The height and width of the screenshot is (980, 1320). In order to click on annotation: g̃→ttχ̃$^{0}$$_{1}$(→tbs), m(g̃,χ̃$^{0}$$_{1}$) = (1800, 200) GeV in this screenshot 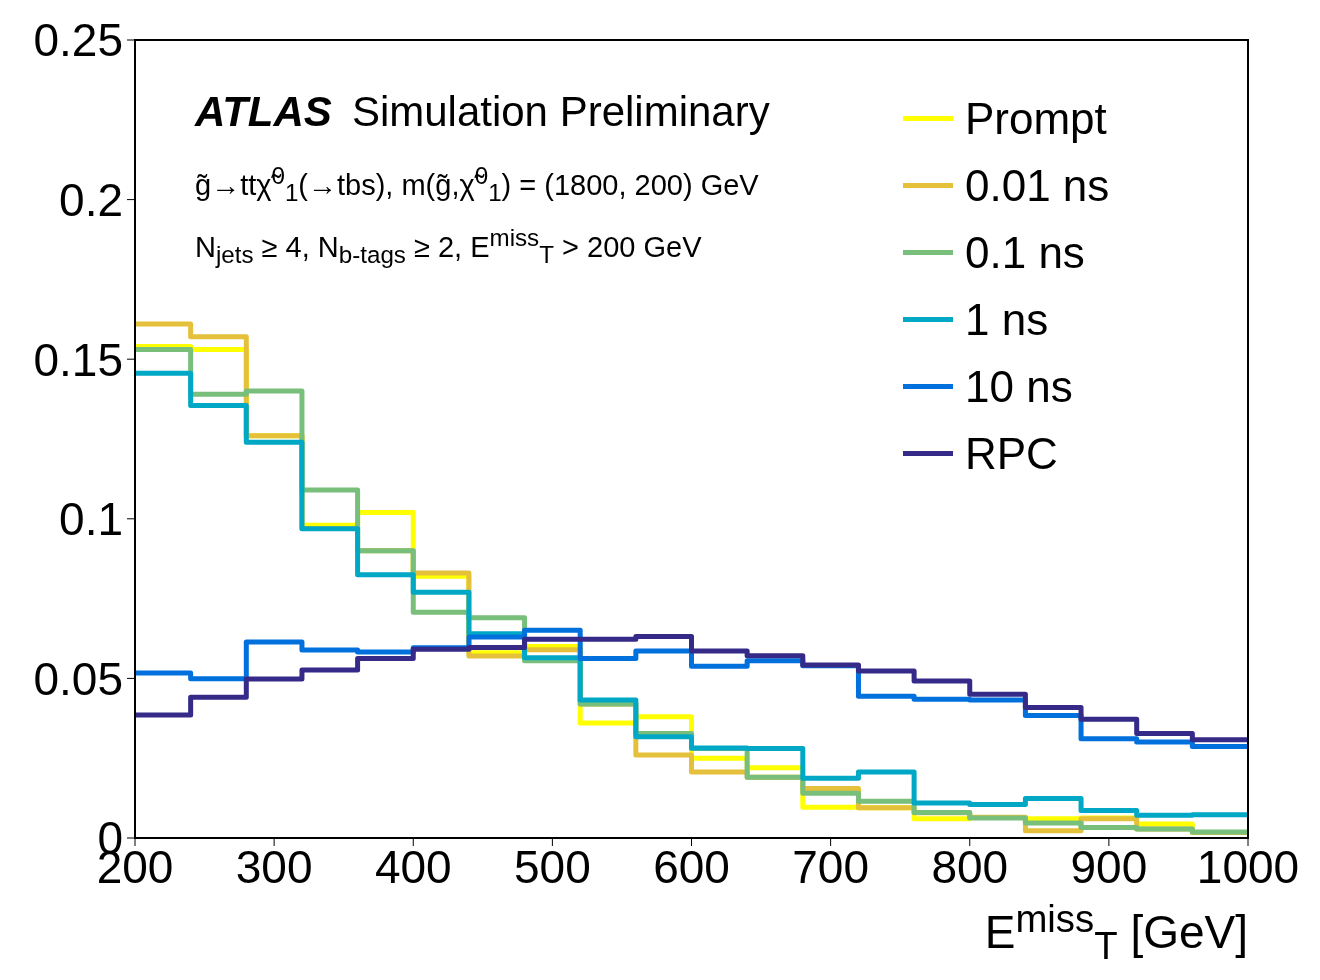, I will do `click(477, 185)`.